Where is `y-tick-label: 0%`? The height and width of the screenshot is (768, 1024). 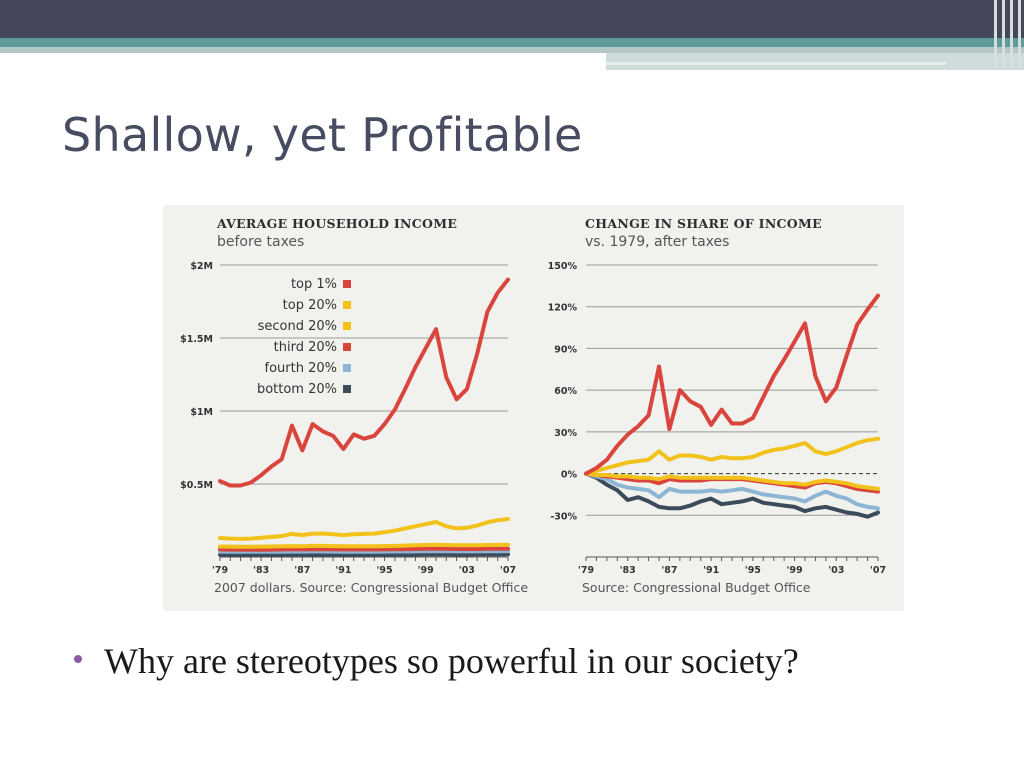 y-tick-label: 0% is located at coordinates (569, 475).